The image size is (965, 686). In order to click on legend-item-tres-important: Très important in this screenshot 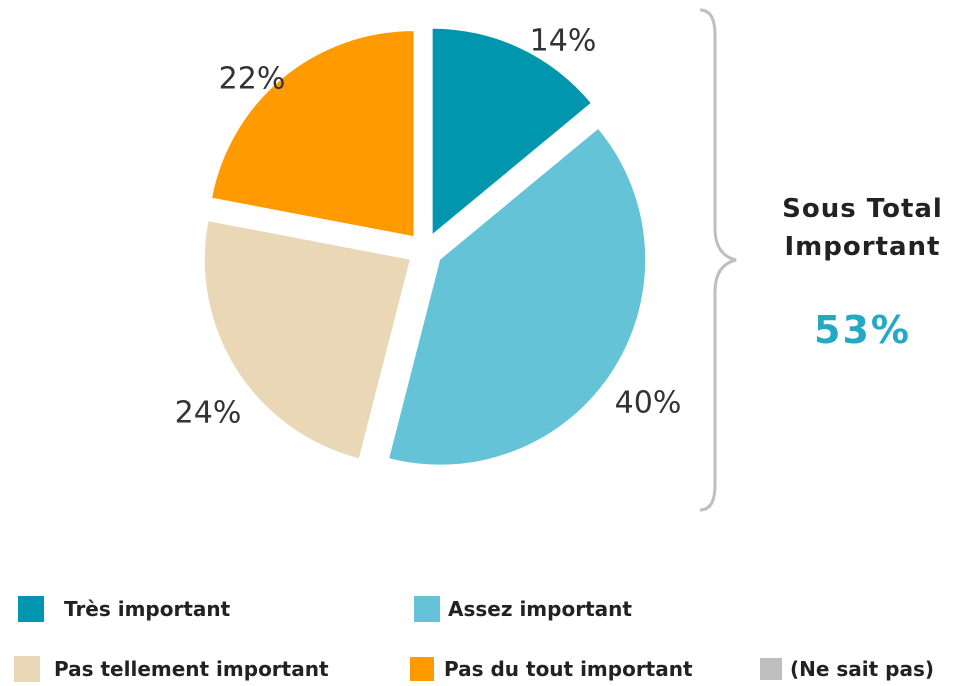, I will do `click(124, 609)`.